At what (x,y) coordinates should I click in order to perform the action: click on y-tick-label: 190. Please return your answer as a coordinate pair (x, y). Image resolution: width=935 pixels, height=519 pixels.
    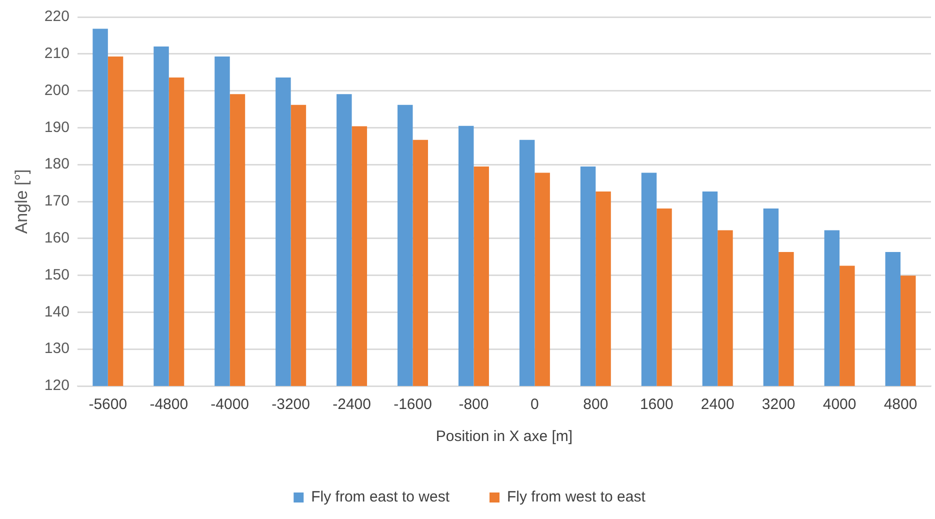
    Looking at the image, I should click on (57, 127).